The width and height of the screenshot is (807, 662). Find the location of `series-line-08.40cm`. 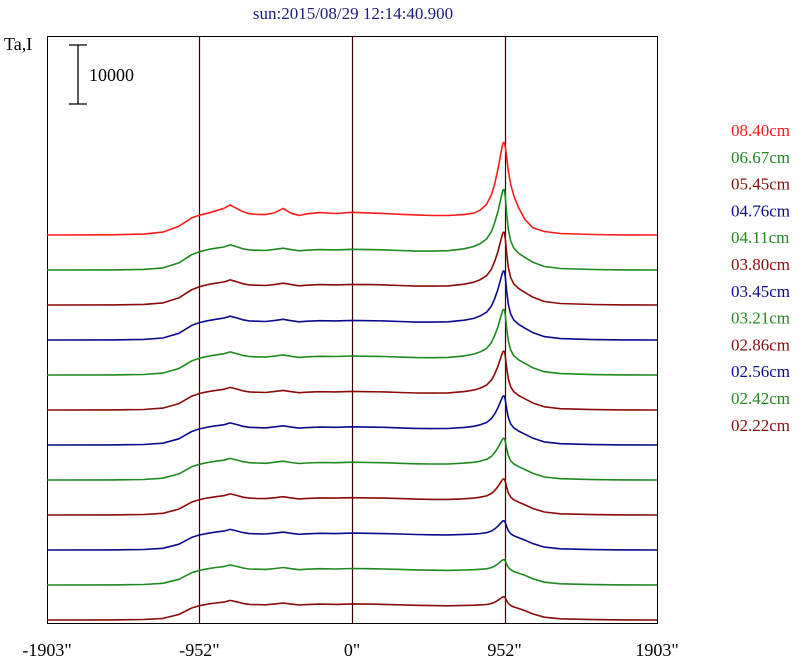

series-line-08.40cm is located at coordinates (352, 188).